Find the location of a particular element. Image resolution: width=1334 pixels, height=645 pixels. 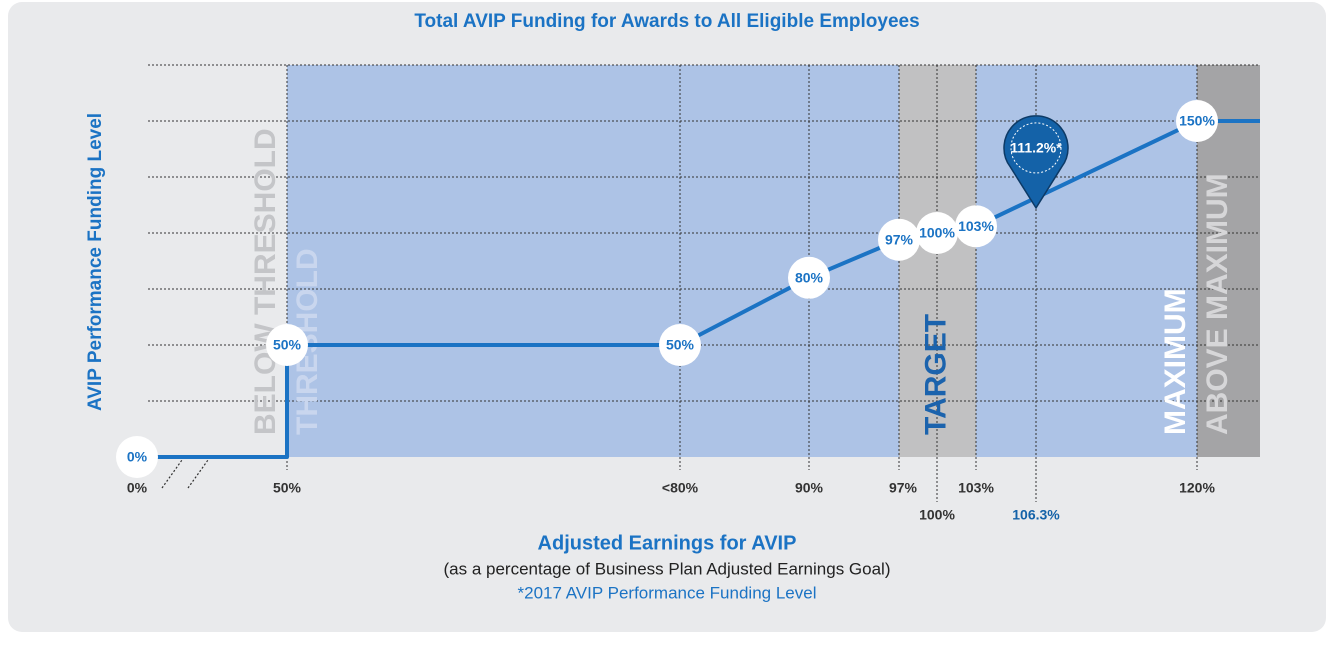

x-tick-label: 103% is located at coordinates (976, 488).